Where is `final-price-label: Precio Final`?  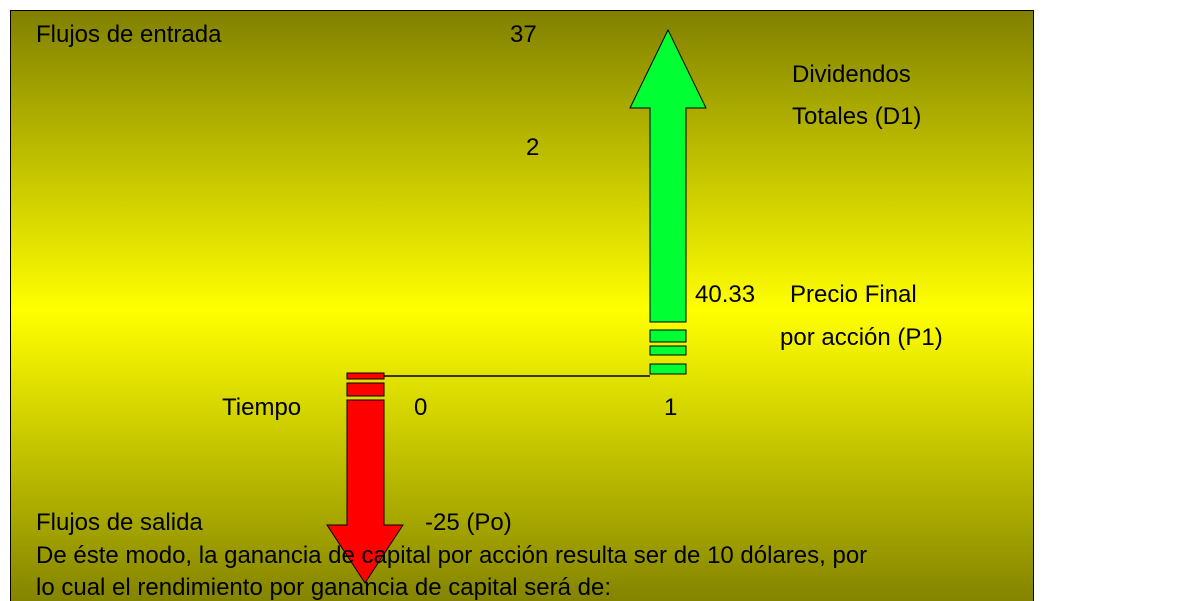
final-price-label: Precio Final is located at coordinates (853, 294).